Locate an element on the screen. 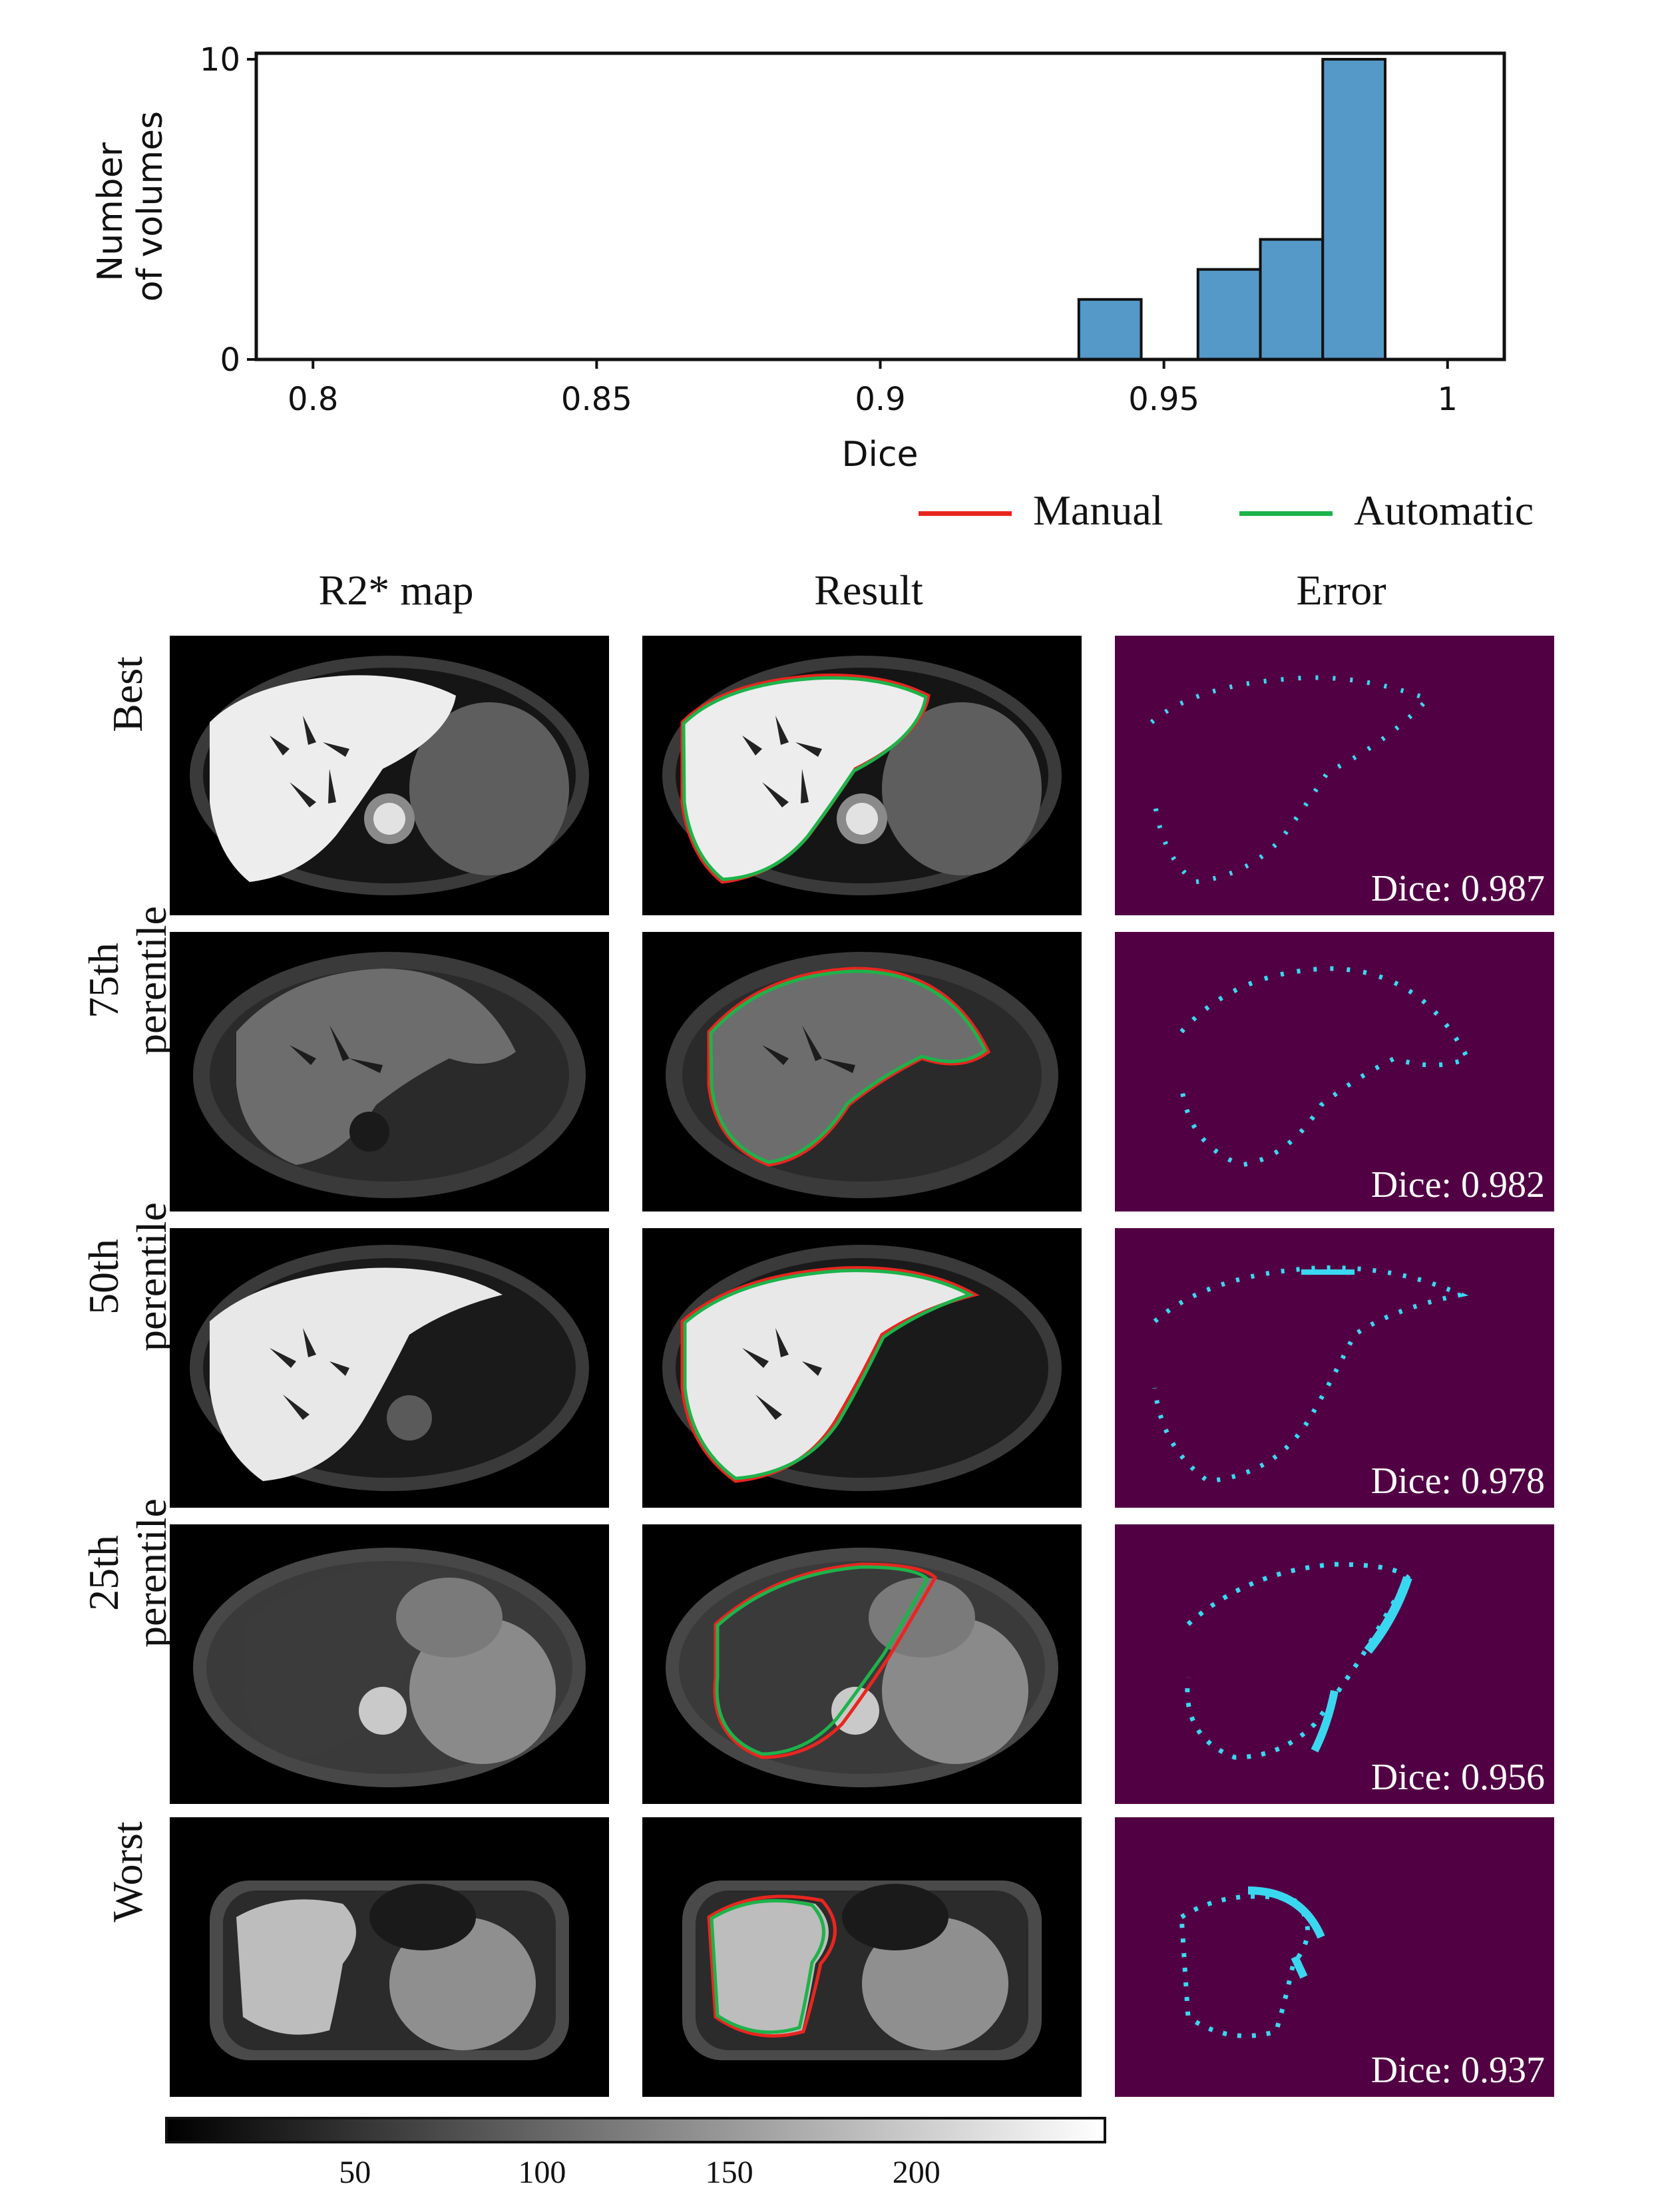 This screenshot has width=1678, height=2212. row-label-worst-line1: Worst is located at coordinates (127, 1872).